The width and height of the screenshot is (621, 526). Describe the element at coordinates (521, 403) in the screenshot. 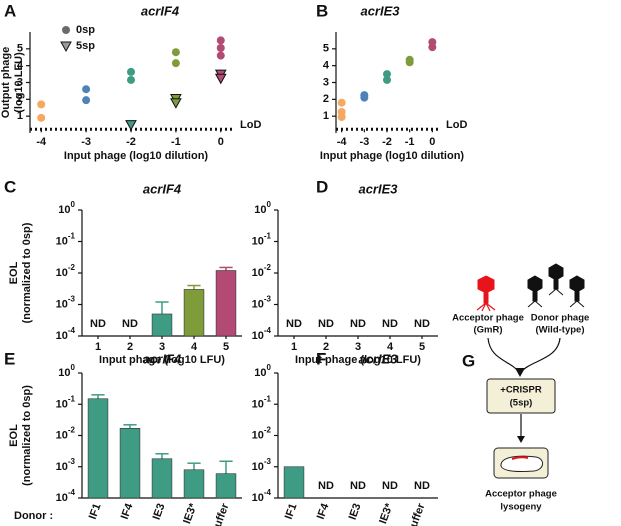

I see `crispr-label: (5sp)` at that location.